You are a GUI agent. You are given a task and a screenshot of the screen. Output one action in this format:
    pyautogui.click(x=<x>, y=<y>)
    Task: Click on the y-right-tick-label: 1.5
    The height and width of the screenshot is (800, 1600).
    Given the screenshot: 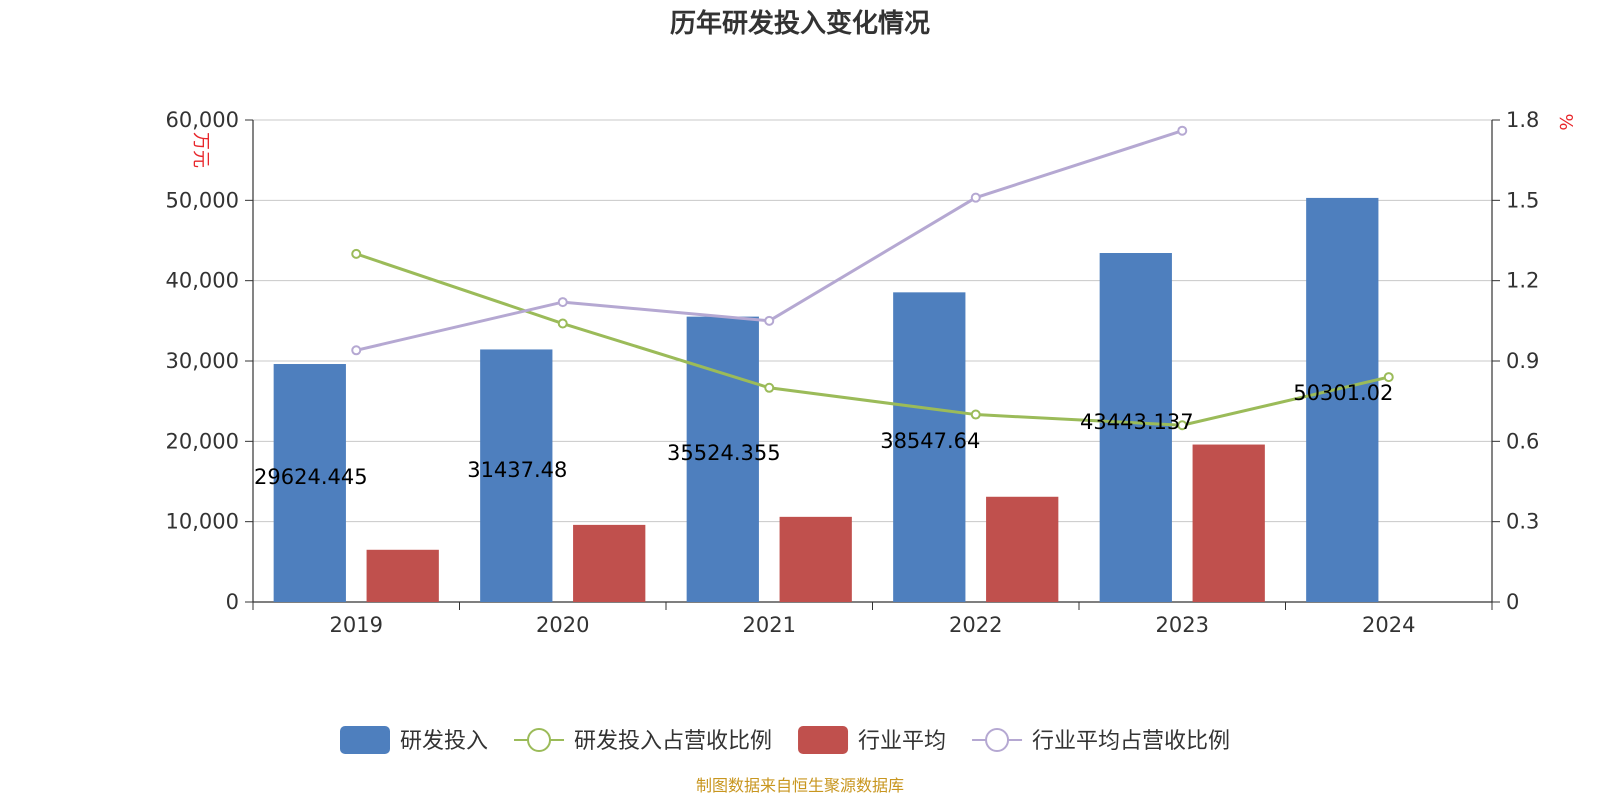 What is the action you would take?
    pyautogui.click(x=1522, y=200)
    